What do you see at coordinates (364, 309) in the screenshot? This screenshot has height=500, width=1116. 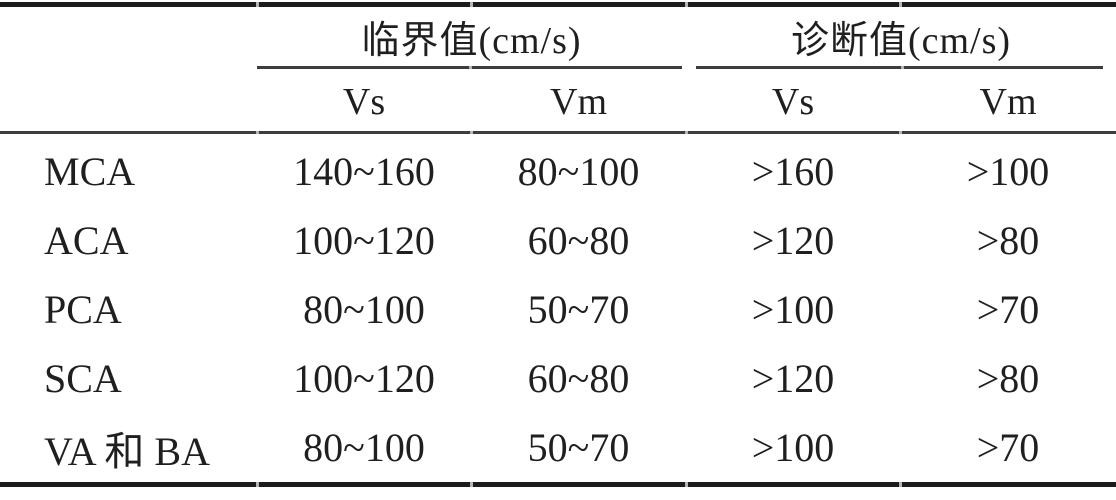 I see `cell-pca-critical-vs: 80~100` at bounding box center [364, 309].